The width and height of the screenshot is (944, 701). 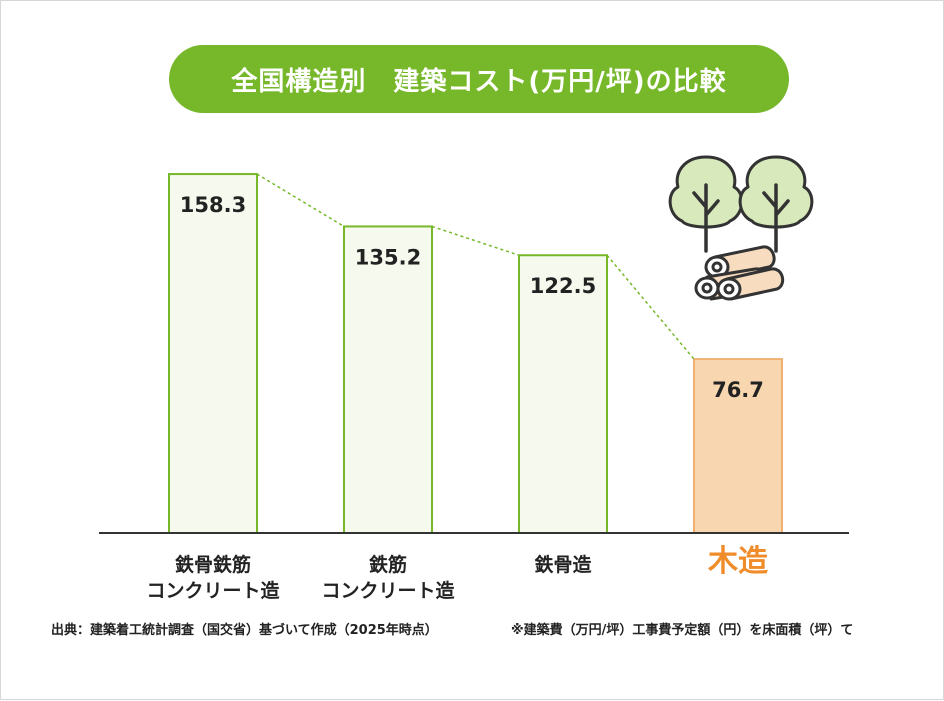 What do you see at coordinates (213, 205) in the screenshot?
I see `bar-value-label-0: 158.3` at bounding box center [213, 205].